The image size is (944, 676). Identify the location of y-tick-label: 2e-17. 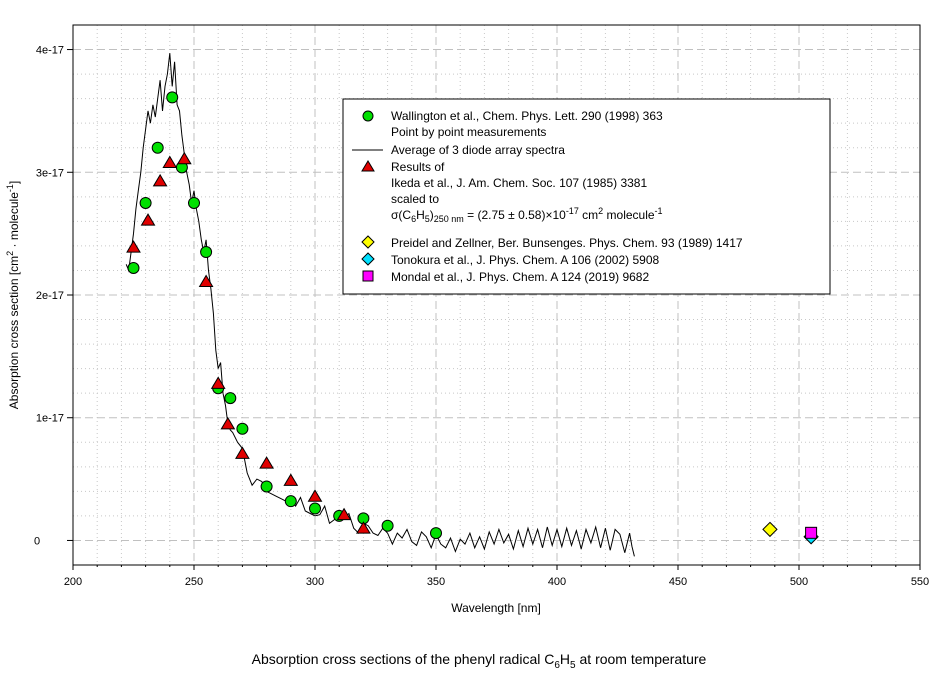
(50, 296).